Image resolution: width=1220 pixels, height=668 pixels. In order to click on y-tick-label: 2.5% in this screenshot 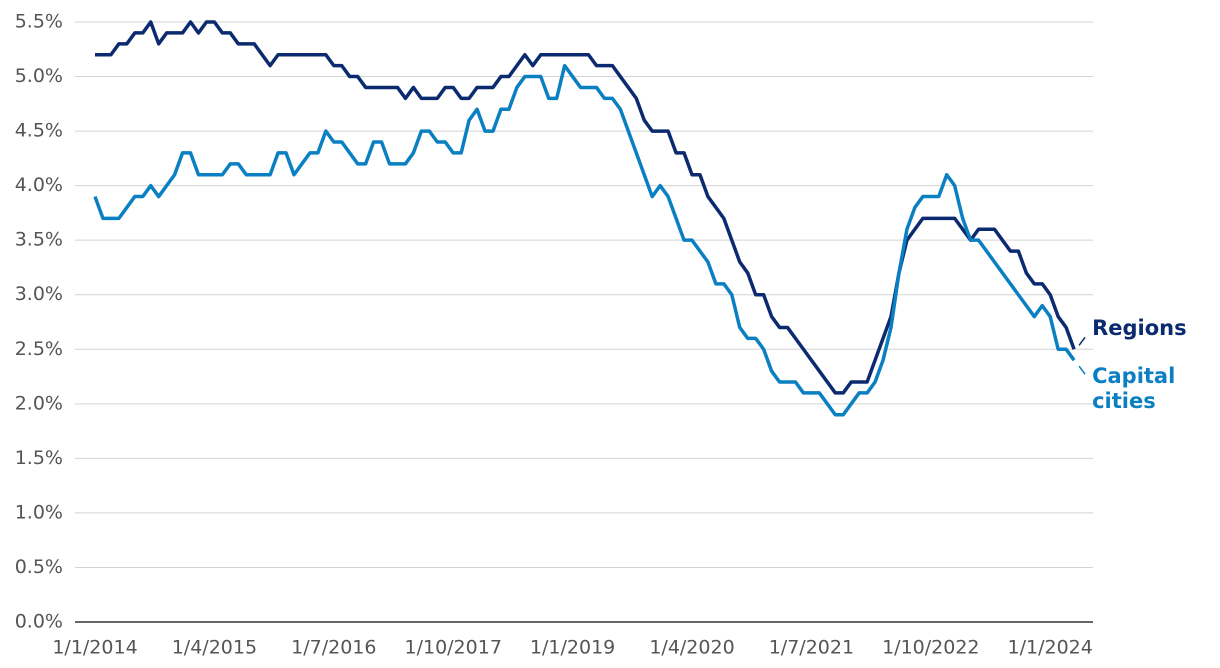, I will do `click(39, 349)`.